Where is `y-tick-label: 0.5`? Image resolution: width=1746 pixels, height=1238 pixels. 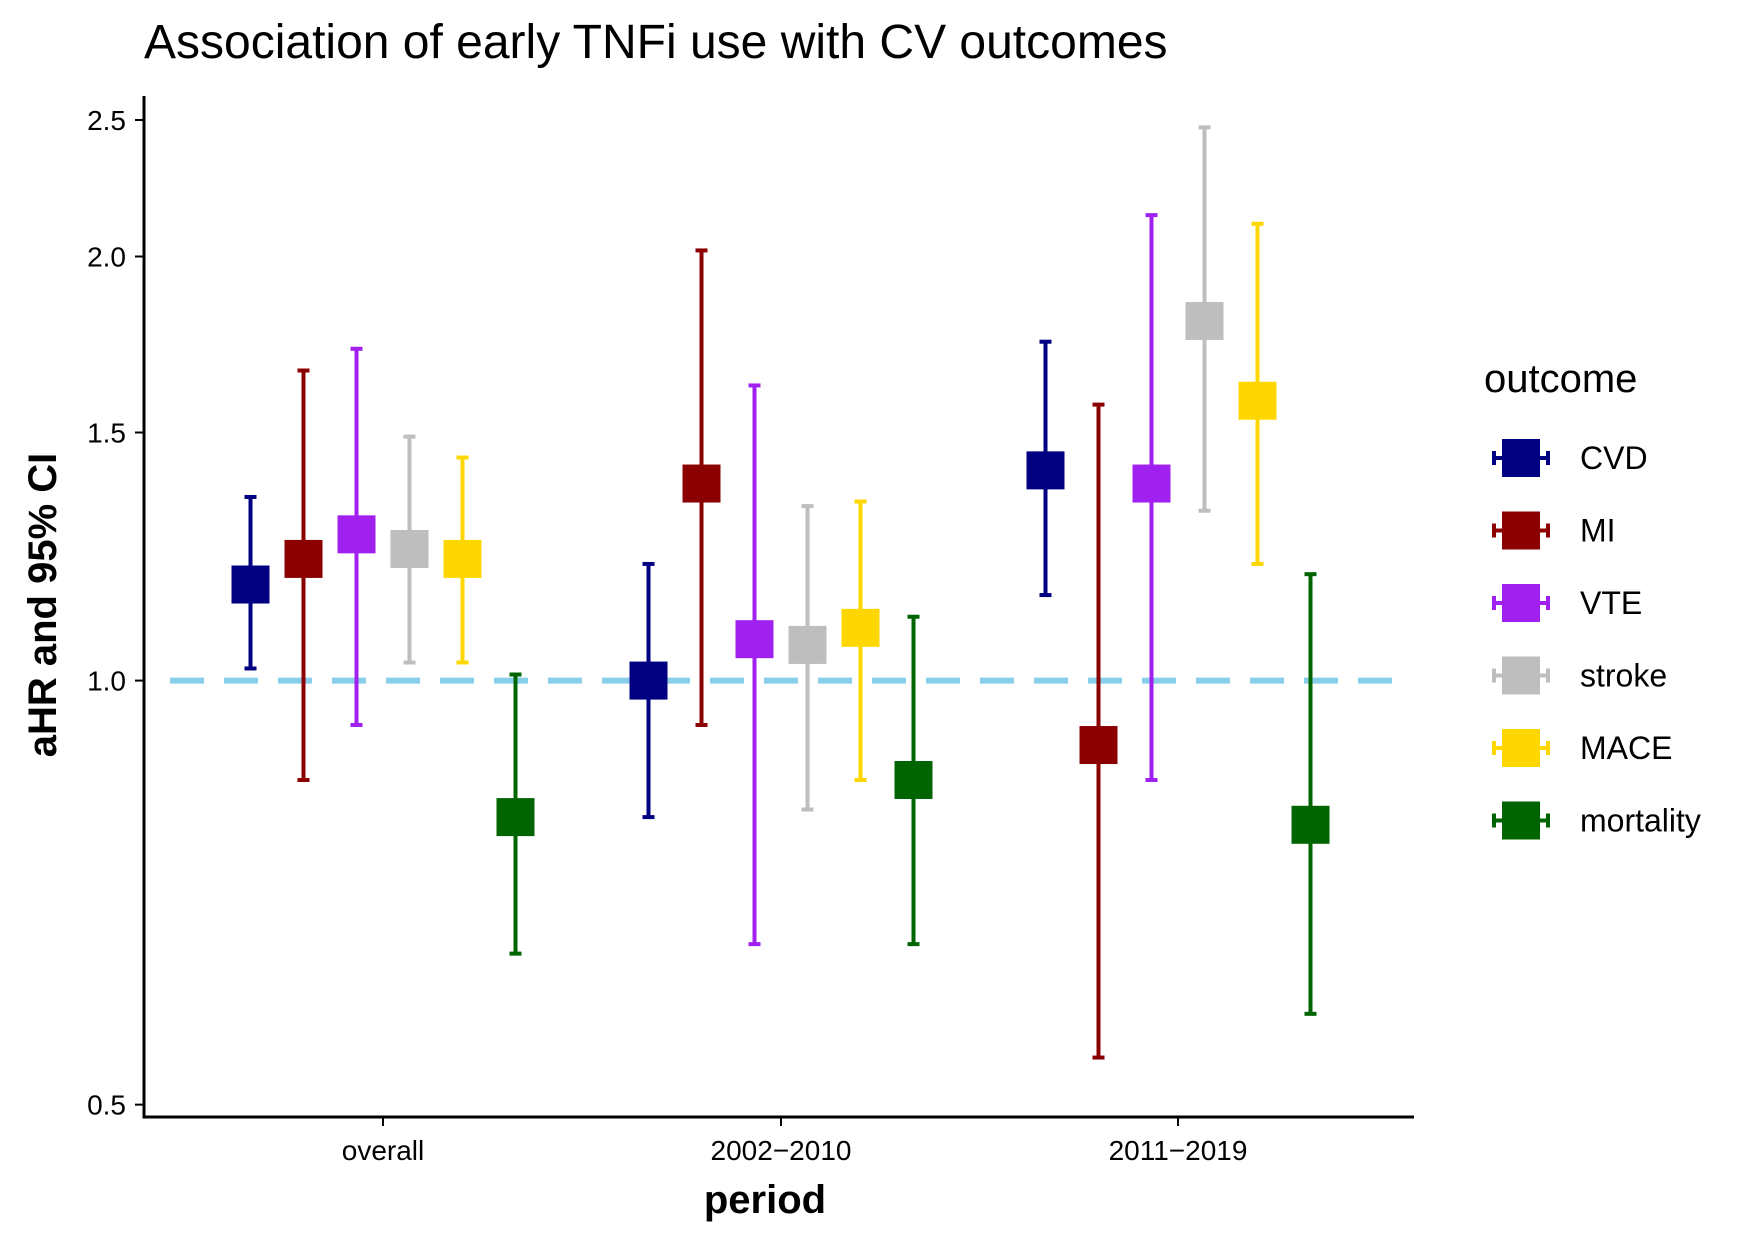
y-tick-label: 0.5 is located at coordinates (106, 1105).